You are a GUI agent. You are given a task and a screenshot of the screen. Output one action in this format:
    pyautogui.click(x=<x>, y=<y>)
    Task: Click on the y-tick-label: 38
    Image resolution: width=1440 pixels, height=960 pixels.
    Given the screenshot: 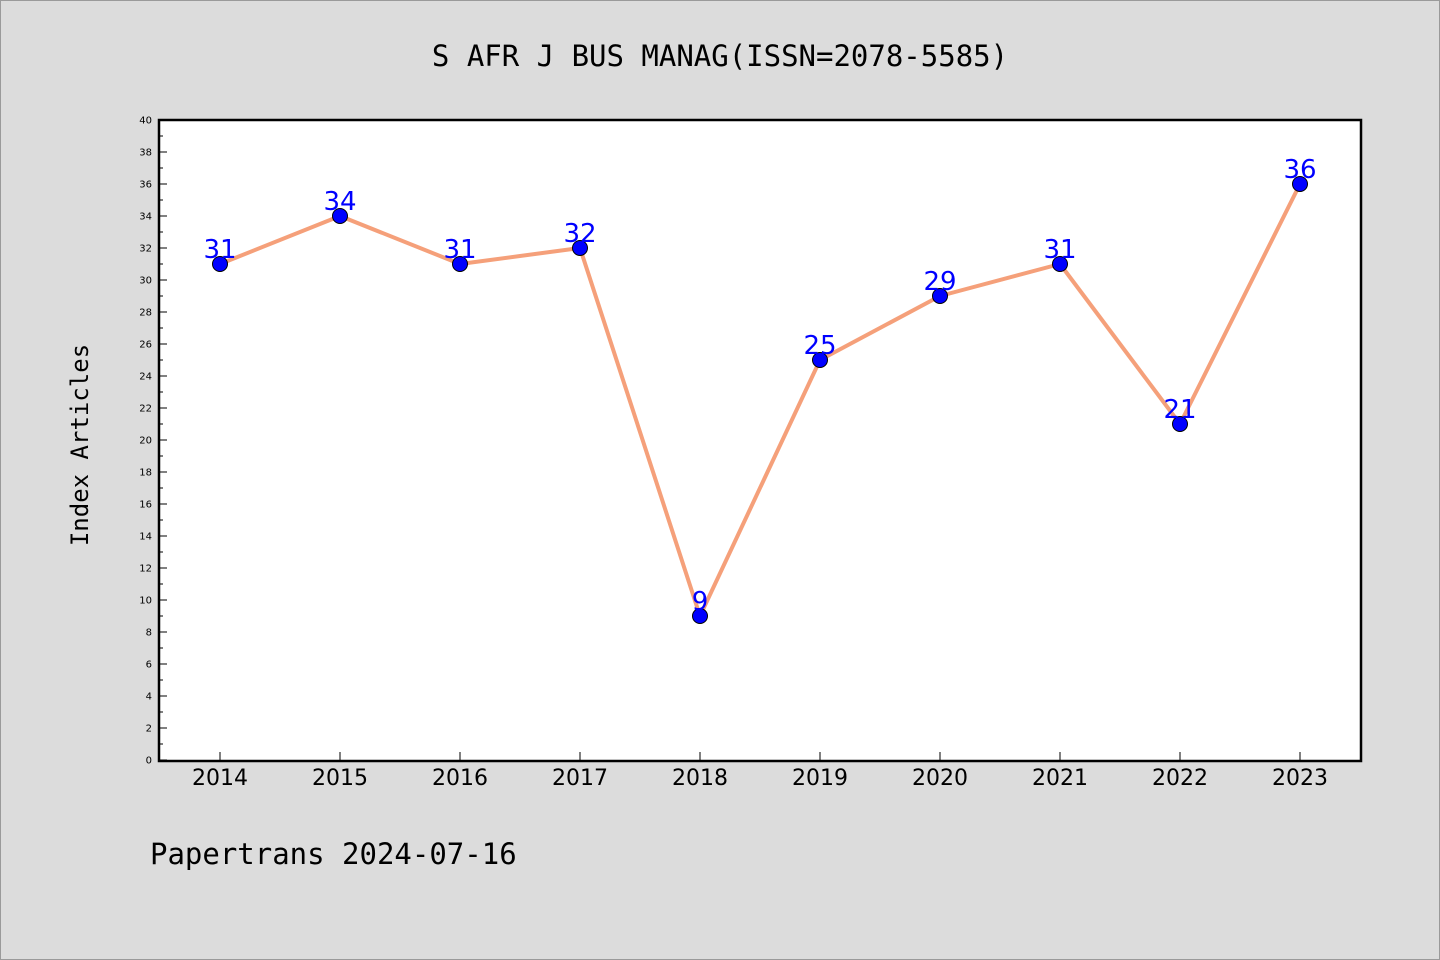 What is the action you would take?
    pyautogui.click(x=145, y=153)
    